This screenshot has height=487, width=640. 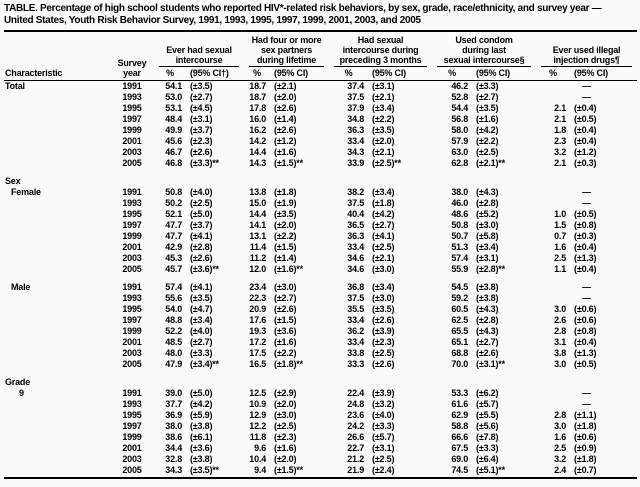 What do you see at coordinates (258, 364) in the screenshot?
I see `percent-cell: 16.5` at bounding box center [258, 364].